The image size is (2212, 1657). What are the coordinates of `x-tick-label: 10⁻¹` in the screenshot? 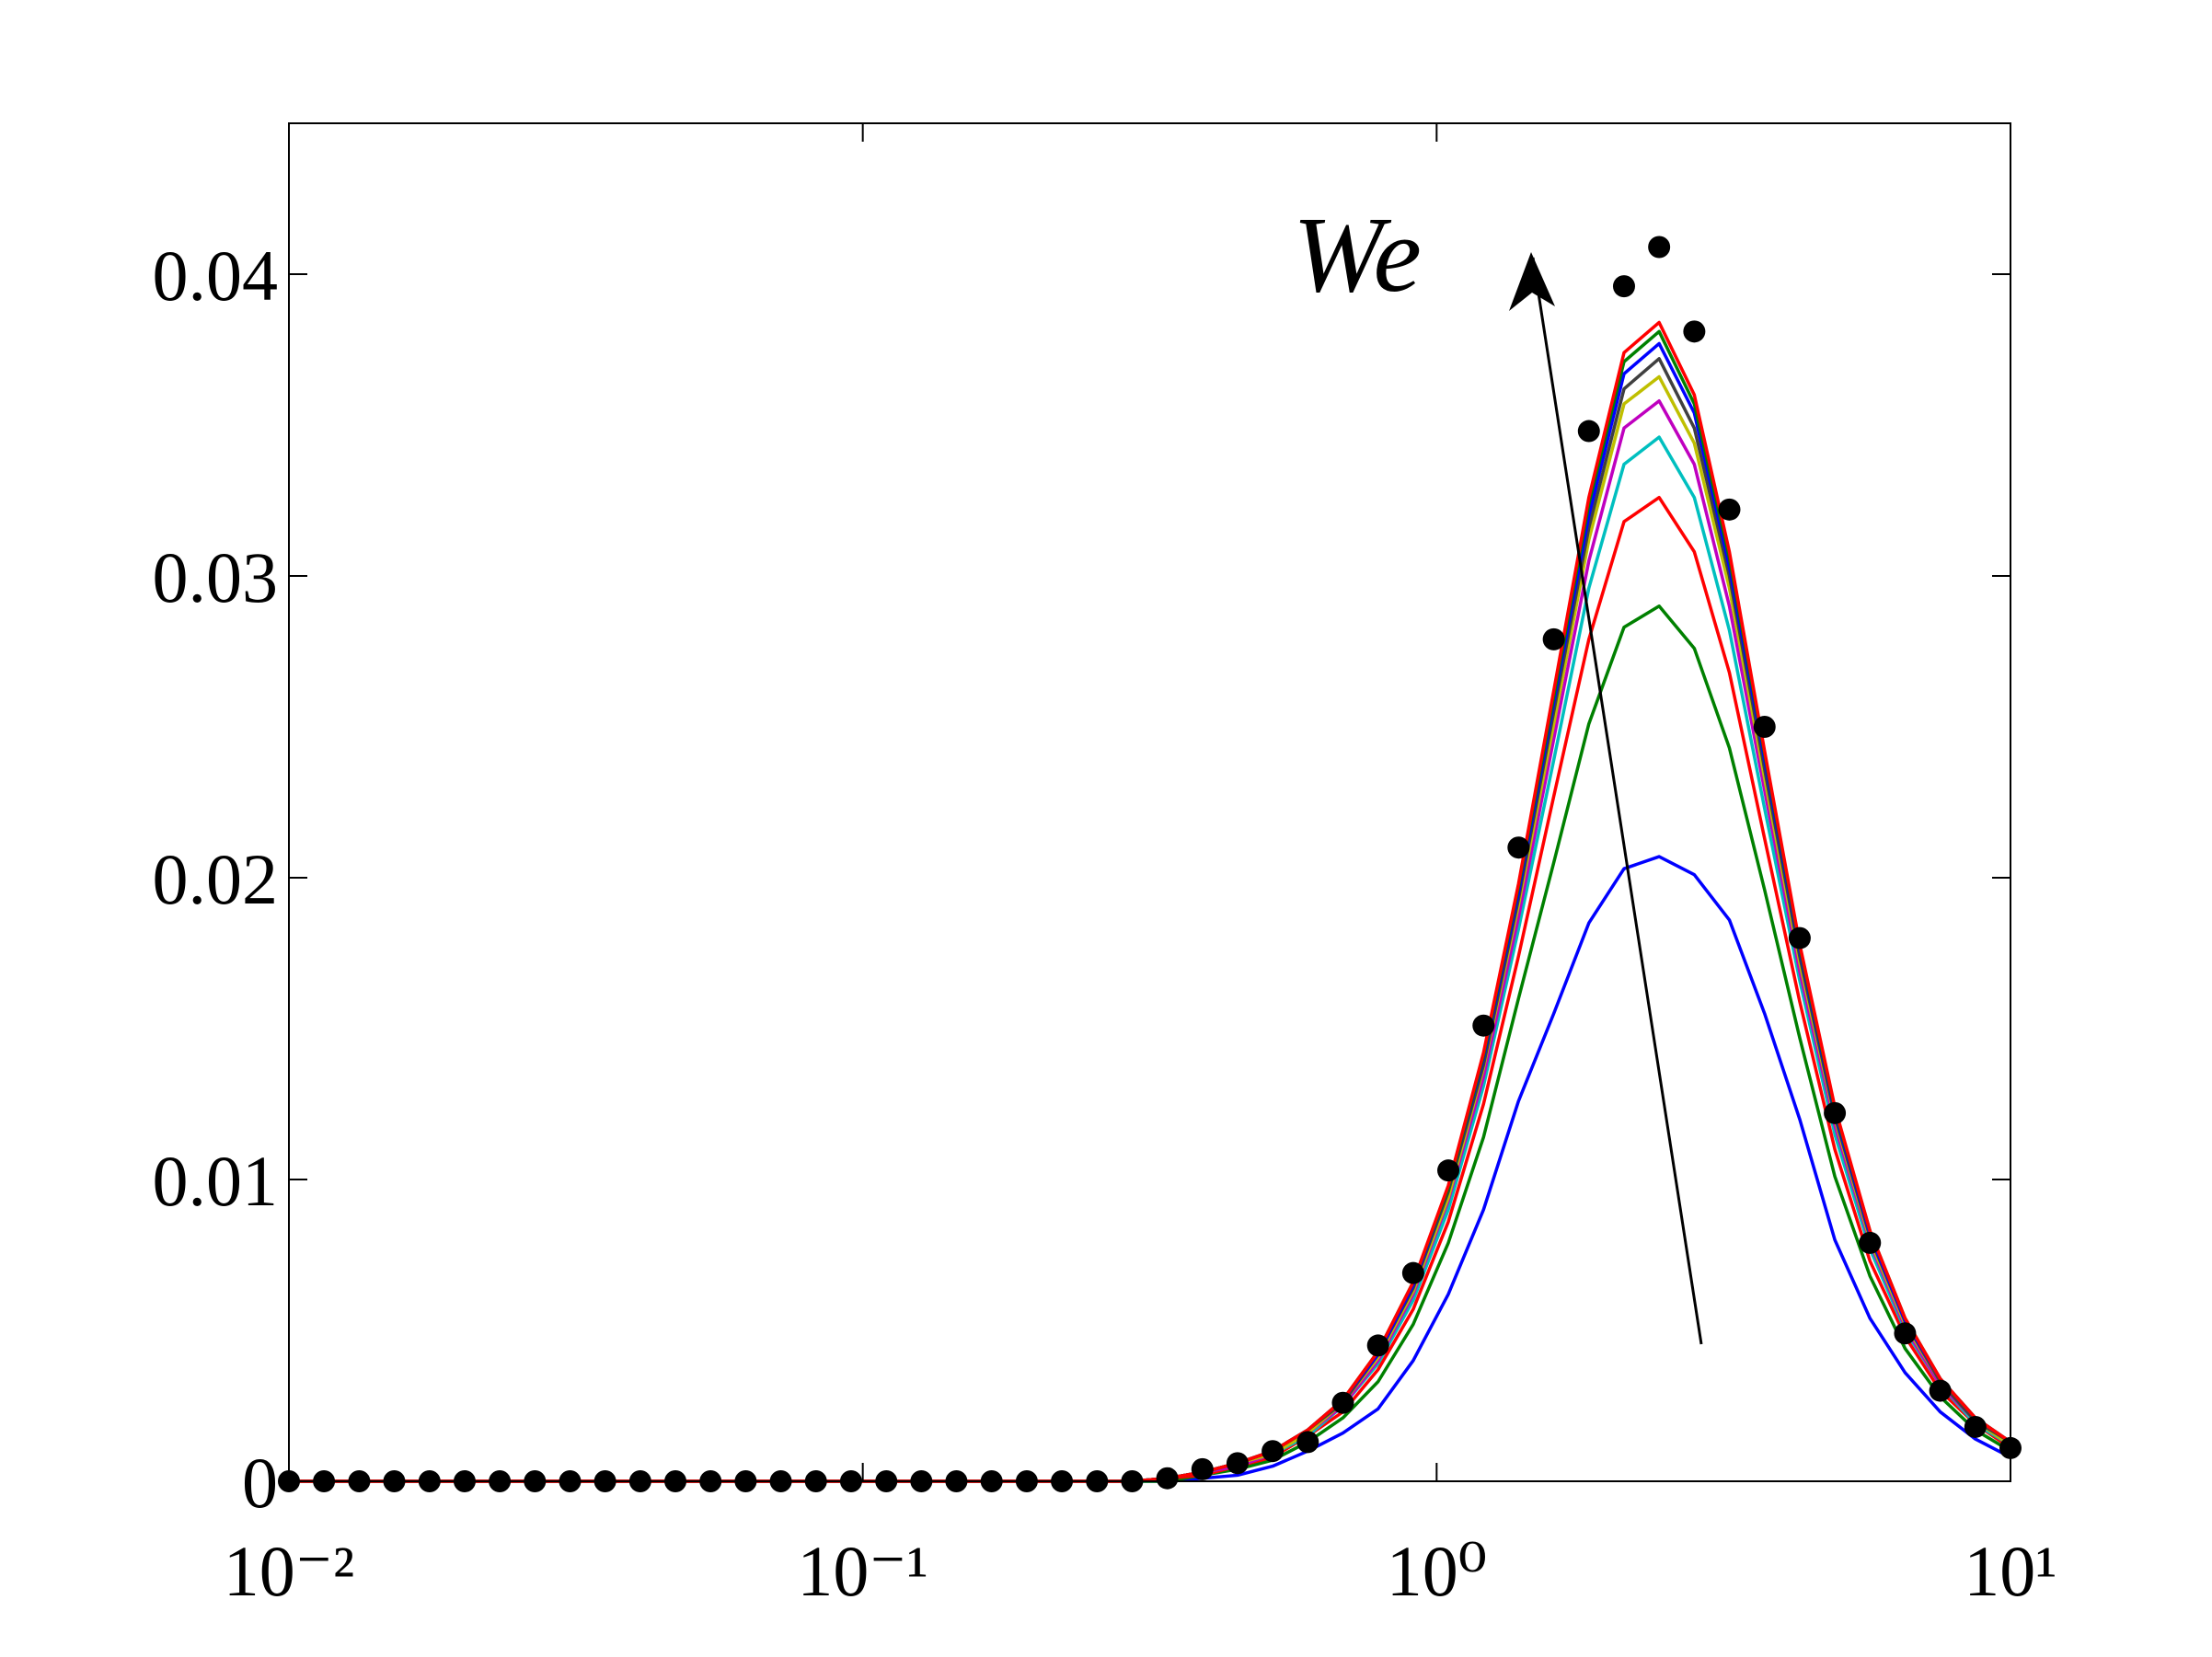 It's located at (862, 1571).